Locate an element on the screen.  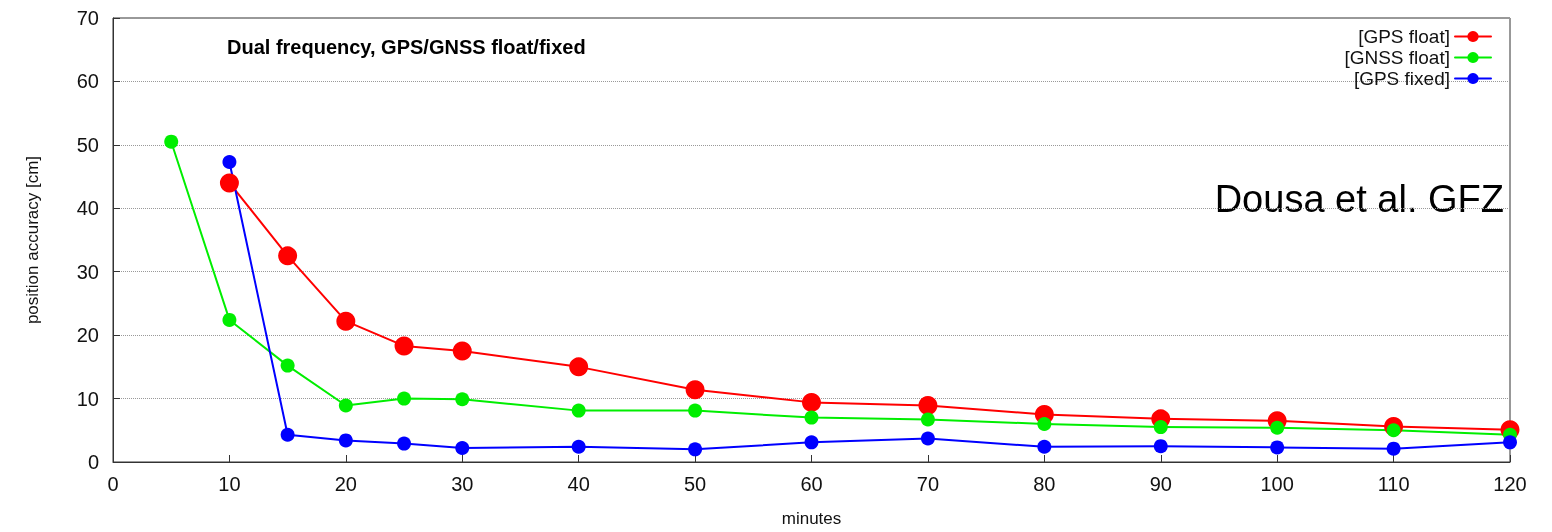
x-tick-label: 100 is located at coordinates (1277, 484).